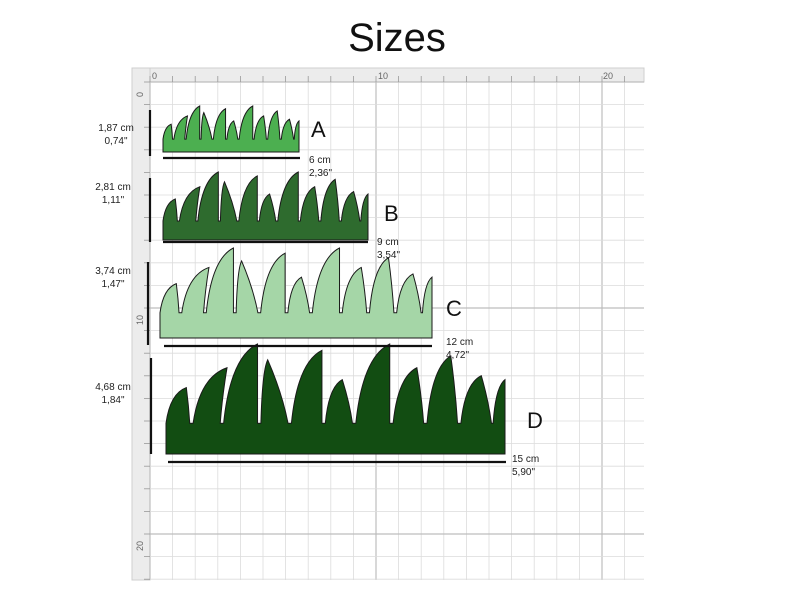 This screenshot has width=794, height=596. I want to click on height-label-d: 4,68 cm 1,84", so click(113, 394).